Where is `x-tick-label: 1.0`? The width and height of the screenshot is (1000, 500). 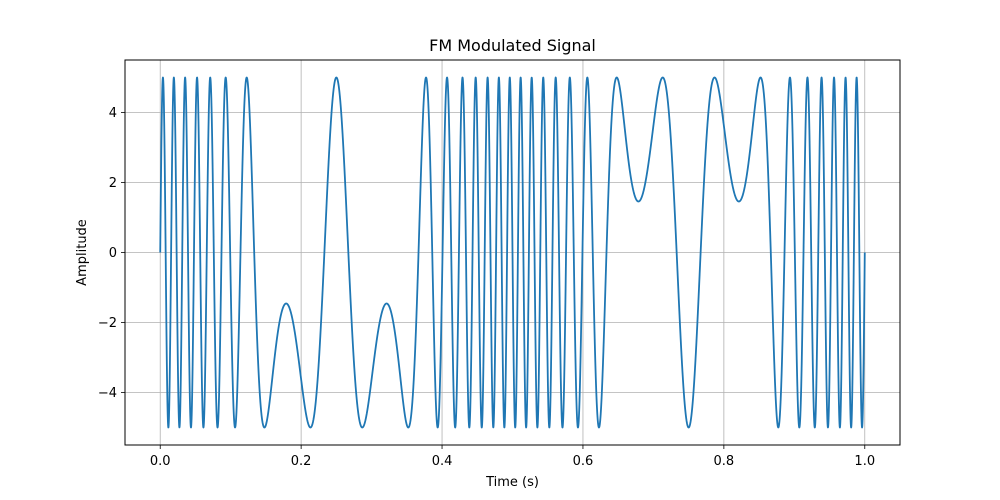
x-tick-label: 1.0 is located at coordinates (864, 461).